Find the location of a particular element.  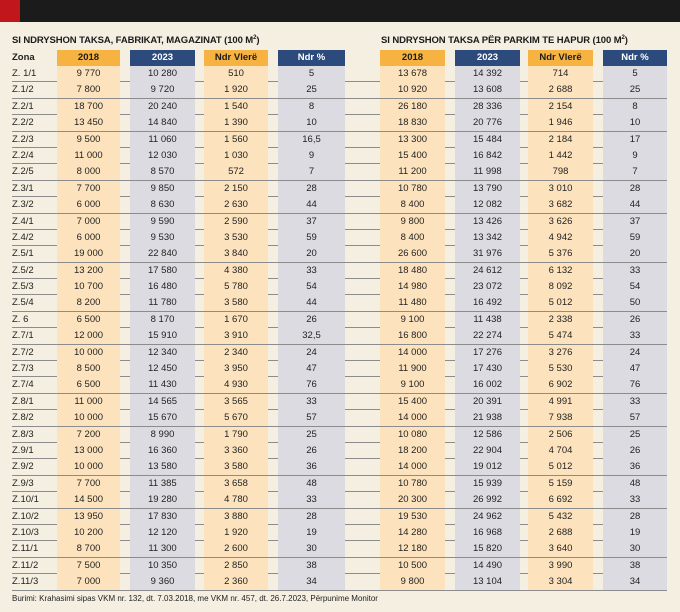

cell-left-2018: 7 000 is located at coordinates (88, 582).